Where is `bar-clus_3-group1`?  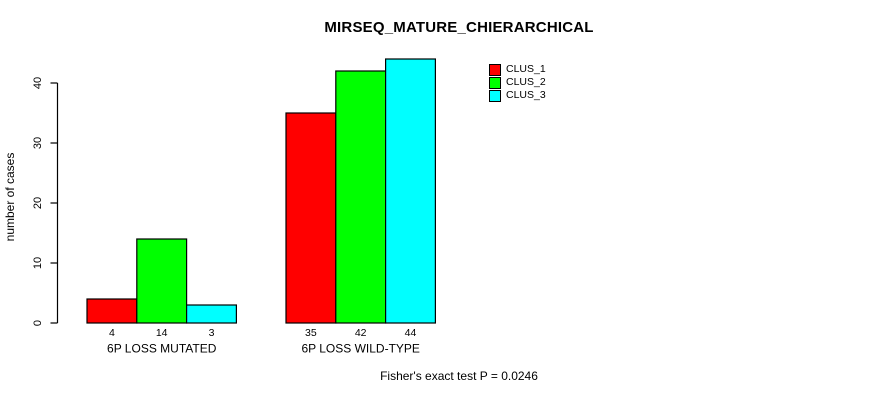 bar-clus_3-group1 is located at coordinates (212, 314).